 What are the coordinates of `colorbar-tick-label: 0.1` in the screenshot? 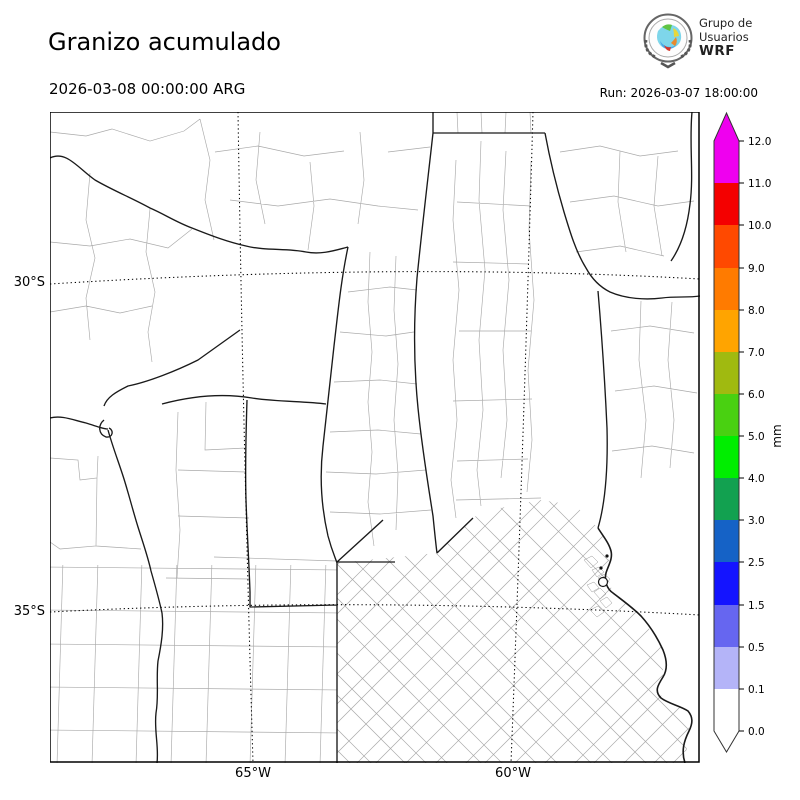 It's located at (756, 690).